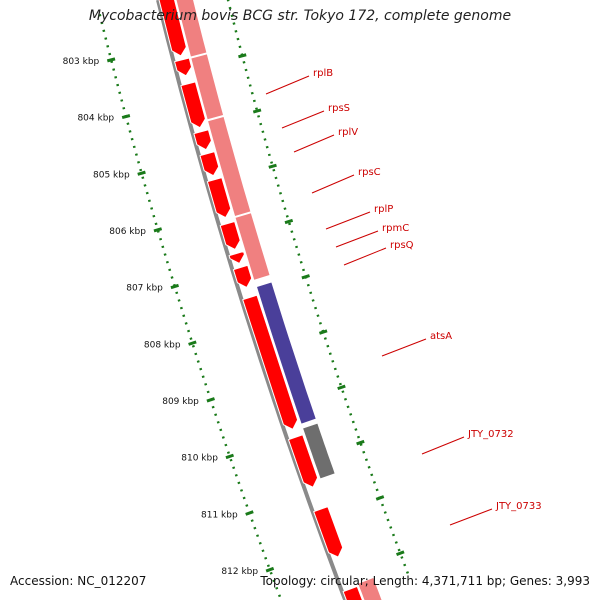  I want to click on gene-label: JTY_0733, so click(518, 506).